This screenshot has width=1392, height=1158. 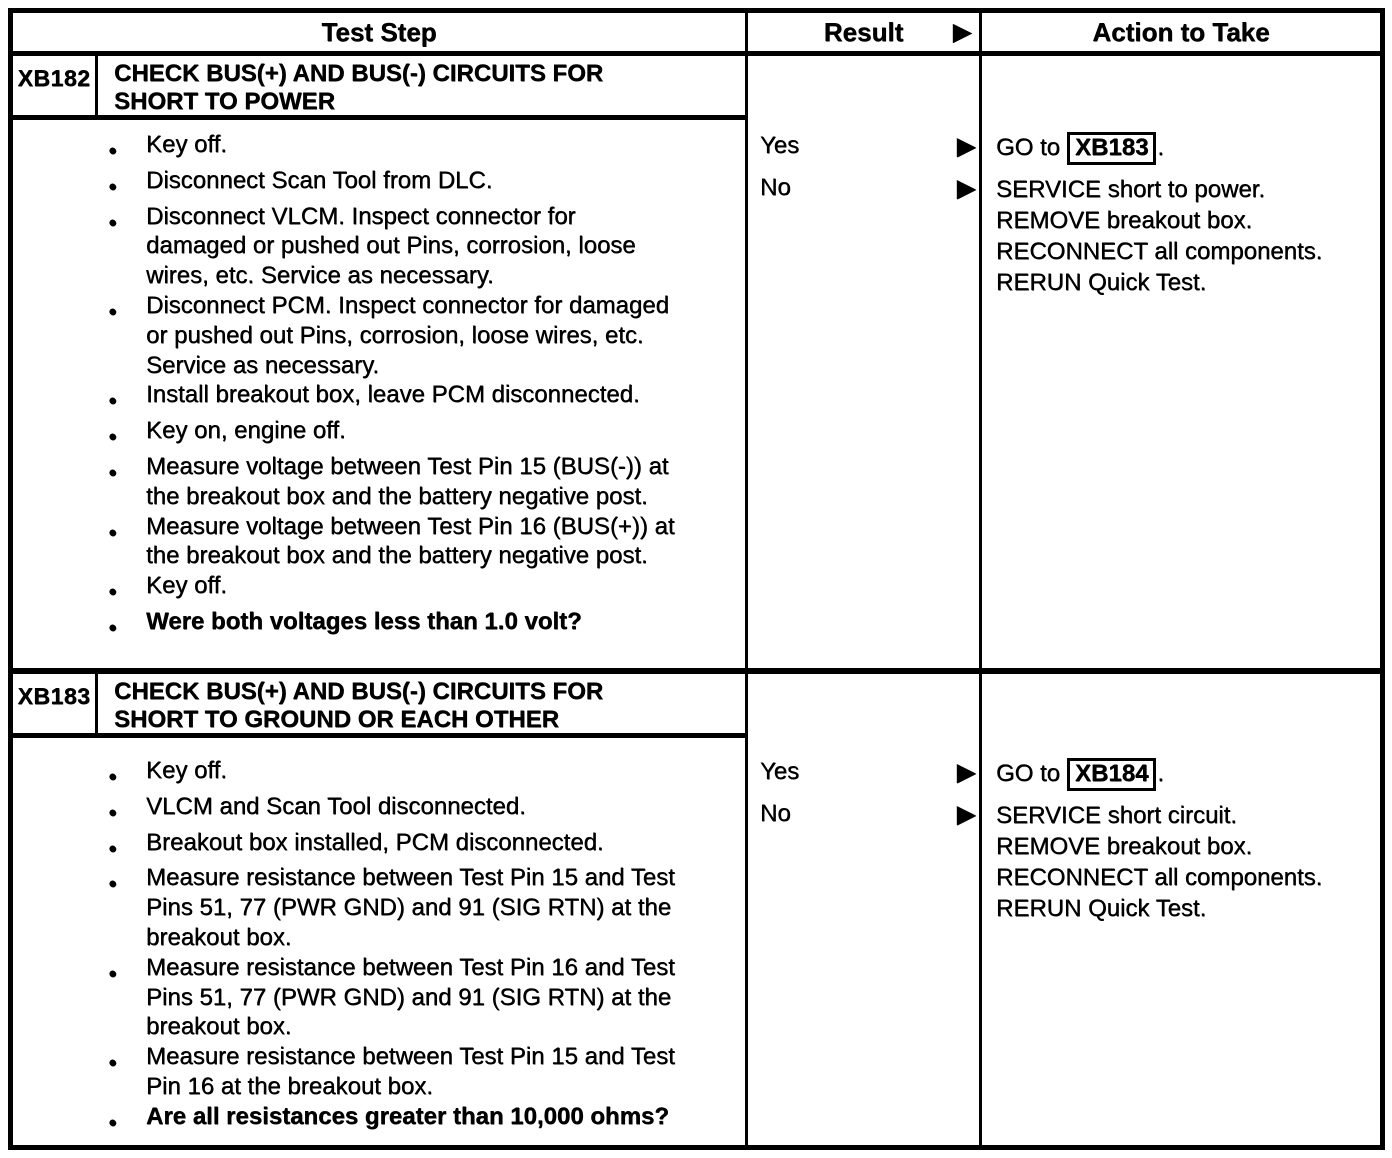 I want to click on test-id: XB183, so click(x=55, y=704).